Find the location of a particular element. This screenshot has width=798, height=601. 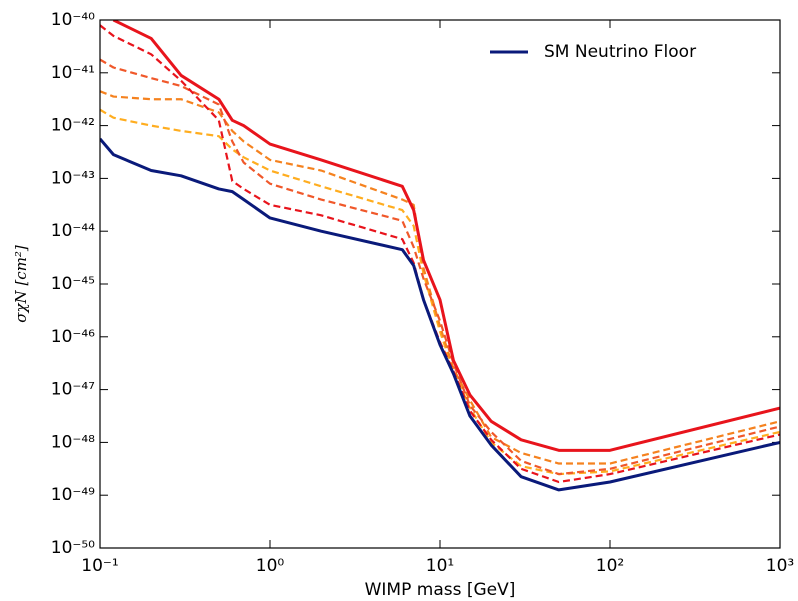

y-axis-label: σχN [cm²] is located at coordinates (21, 284).